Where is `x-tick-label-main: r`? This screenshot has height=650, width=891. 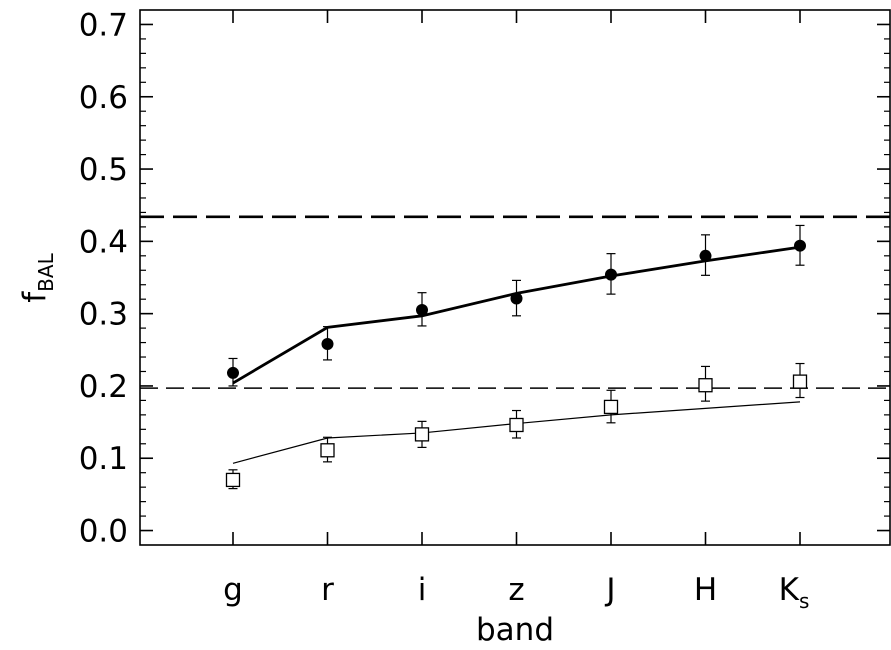
x-tick-label-main: r is located at coordinates (327, 590).